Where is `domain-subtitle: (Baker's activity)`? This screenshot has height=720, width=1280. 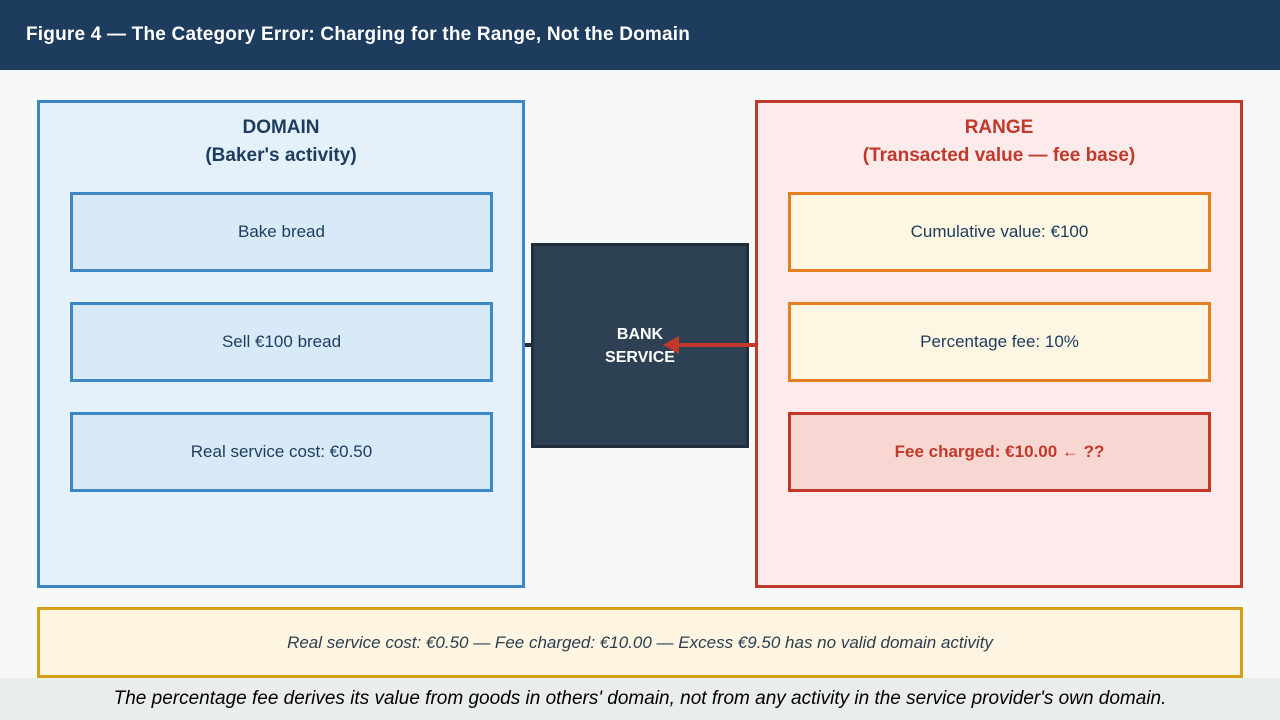 domain-subtitle: (Baker's activity) is located at coordinates (281, 155).